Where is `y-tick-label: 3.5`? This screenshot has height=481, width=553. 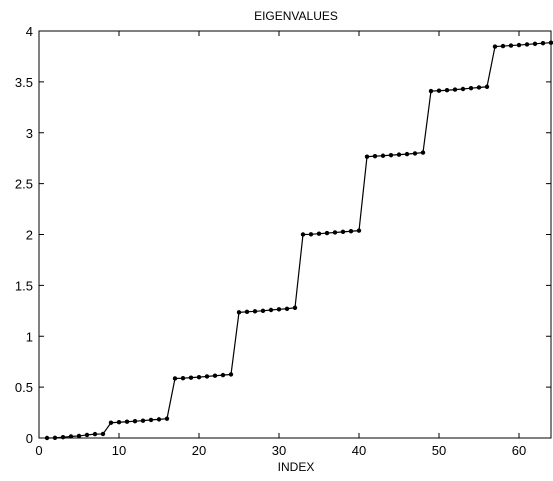 y-tick-label: 3.5 is located at coordinates (24, 82).